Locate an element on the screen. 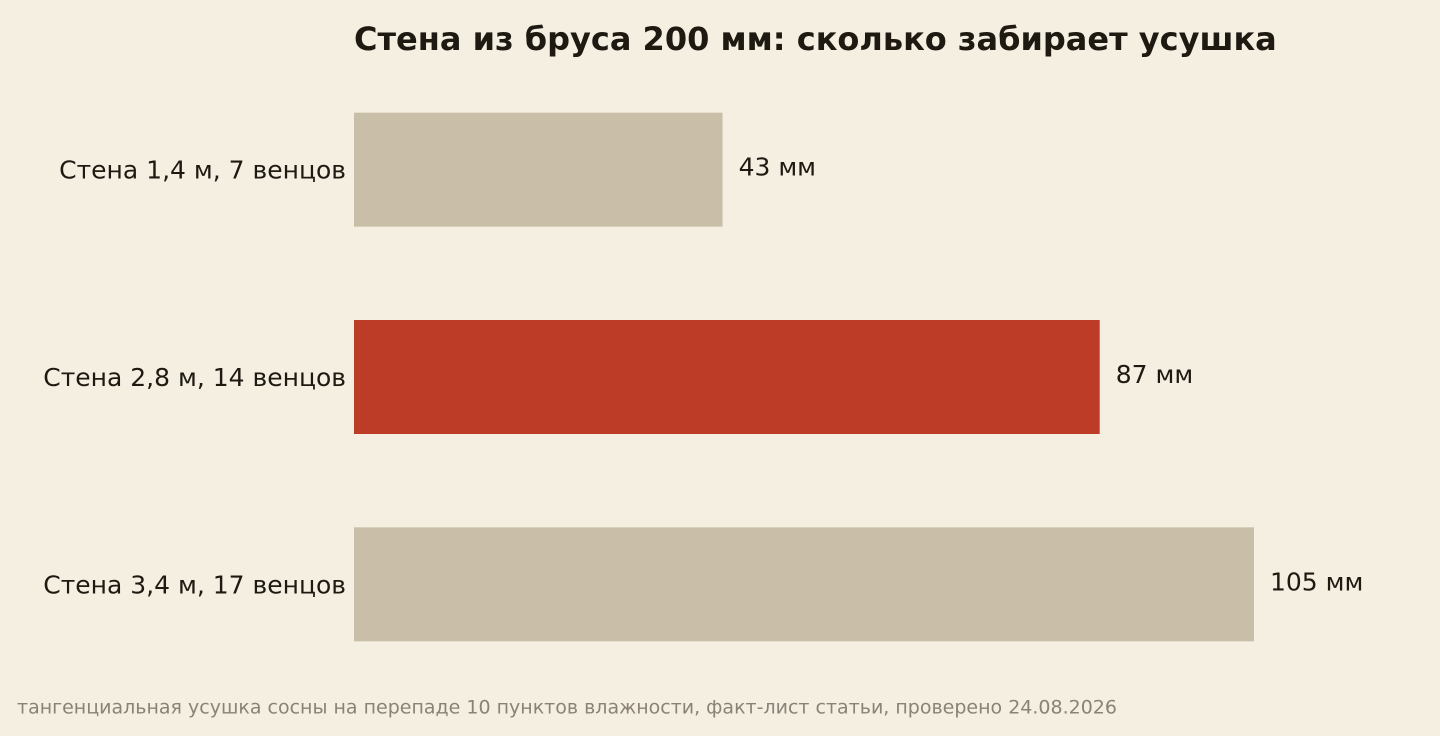 The image size is (1440, 736). category-label: Стена 2,8 м, 14 венцов is located at coordinates (194, 377).